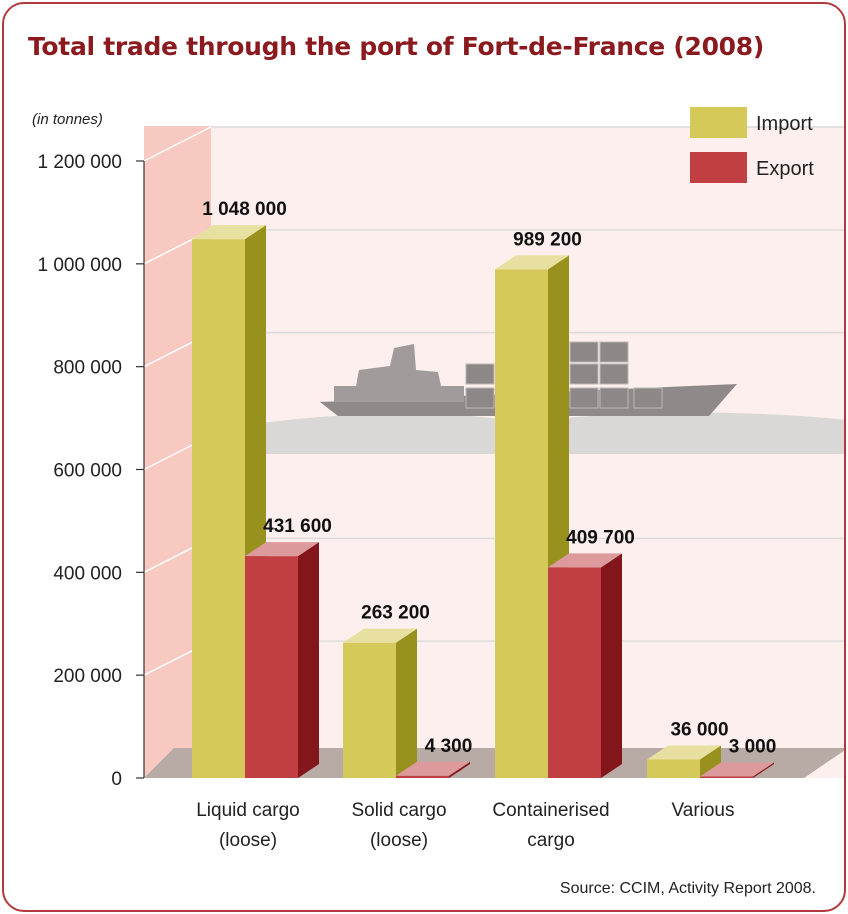 Image resolution: width=848 pixels, height=914 pixels. Describe the element at coordinates (87, 676) in the screenshot. I see `y-tick-label: 200 000` at that location.